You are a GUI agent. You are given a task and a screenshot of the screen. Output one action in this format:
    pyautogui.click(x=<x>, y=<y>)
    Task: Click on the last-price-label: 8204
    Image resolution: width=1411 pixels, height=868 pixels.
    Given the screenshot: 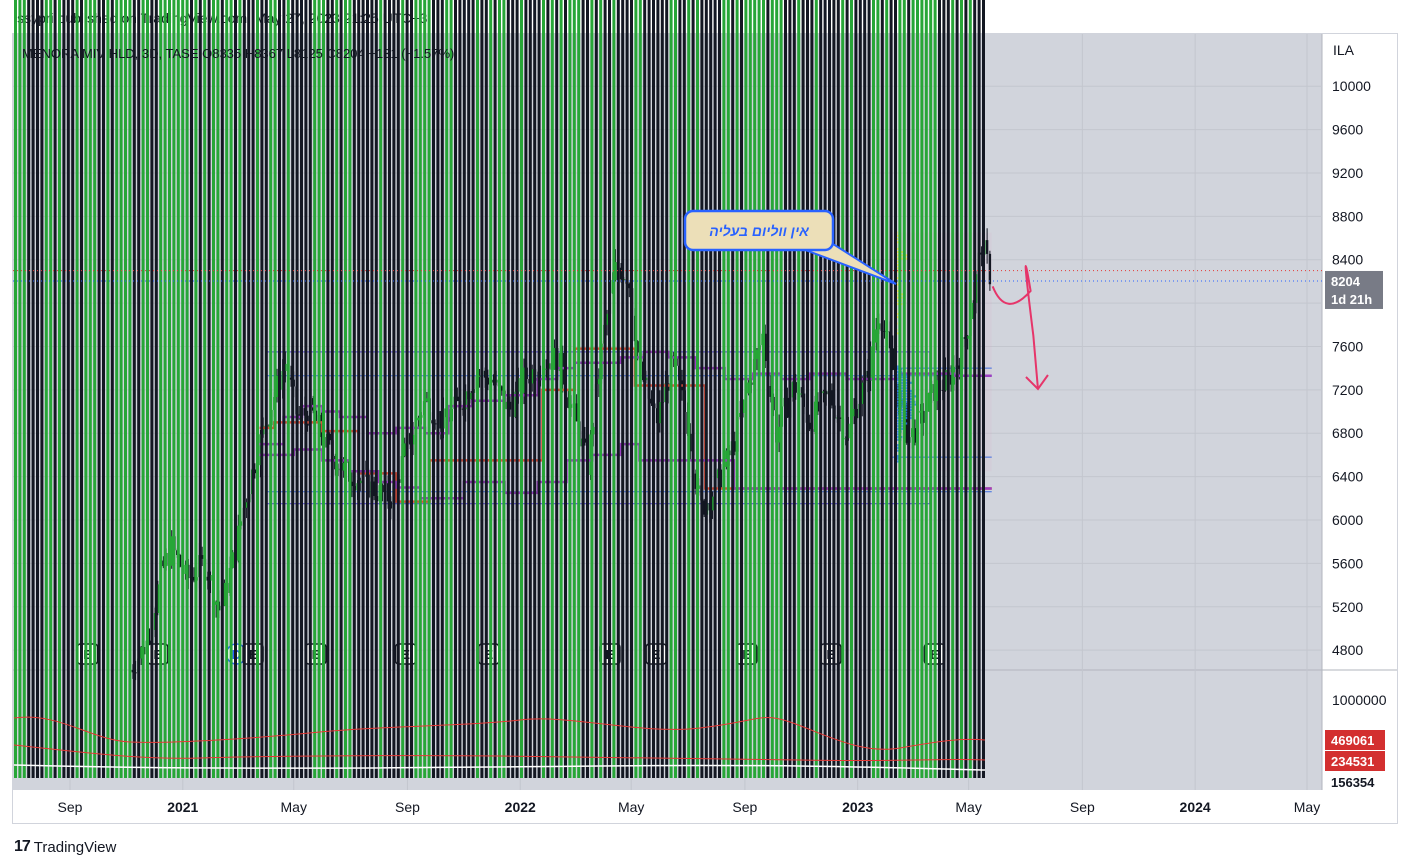 What is the action you would take?
    pyautogui.click(x=1346, y=281)
    